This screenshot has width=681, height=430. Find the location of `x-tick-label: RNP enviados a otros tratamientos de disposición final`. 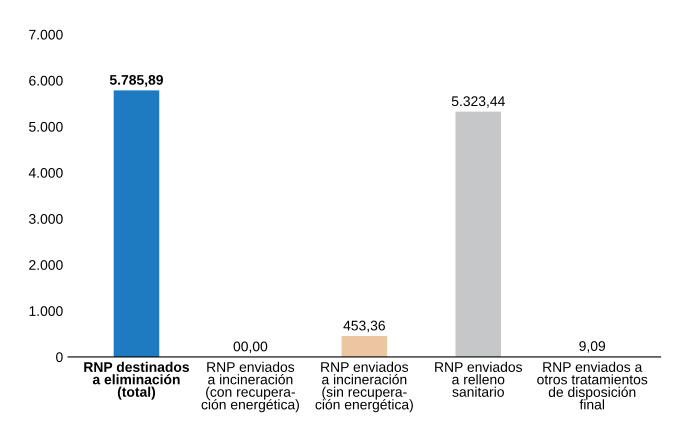

x-tick-label: RNP enviados a otros tratamientos de disposición final is located at coordinates (592, 386).